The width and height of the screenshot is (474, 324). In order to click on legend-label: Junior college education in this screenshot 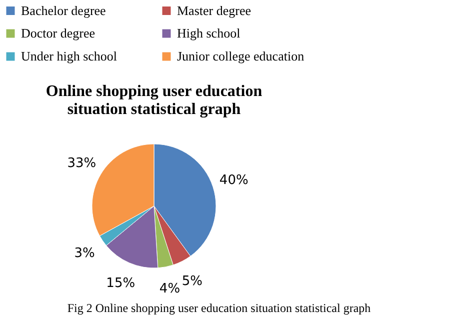, I will do `click(241, 56)`.